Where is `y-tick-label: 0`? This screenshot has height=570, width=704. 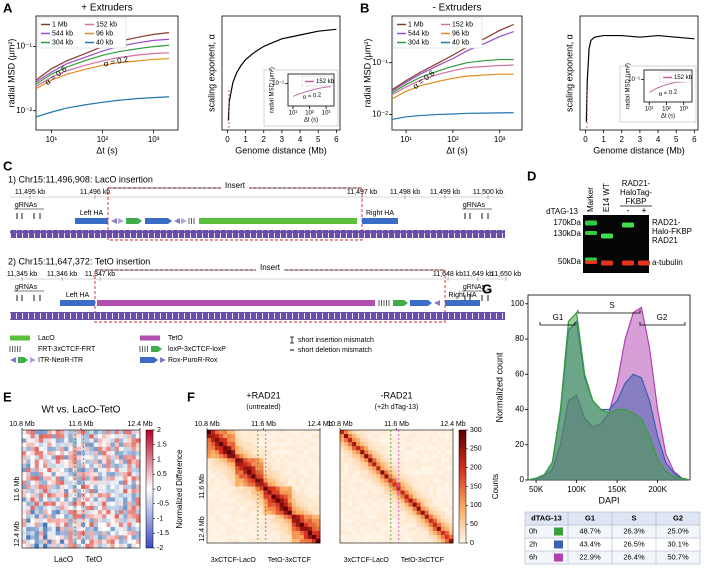
y-tick-label: 0 is located at coordinates (522, 479).